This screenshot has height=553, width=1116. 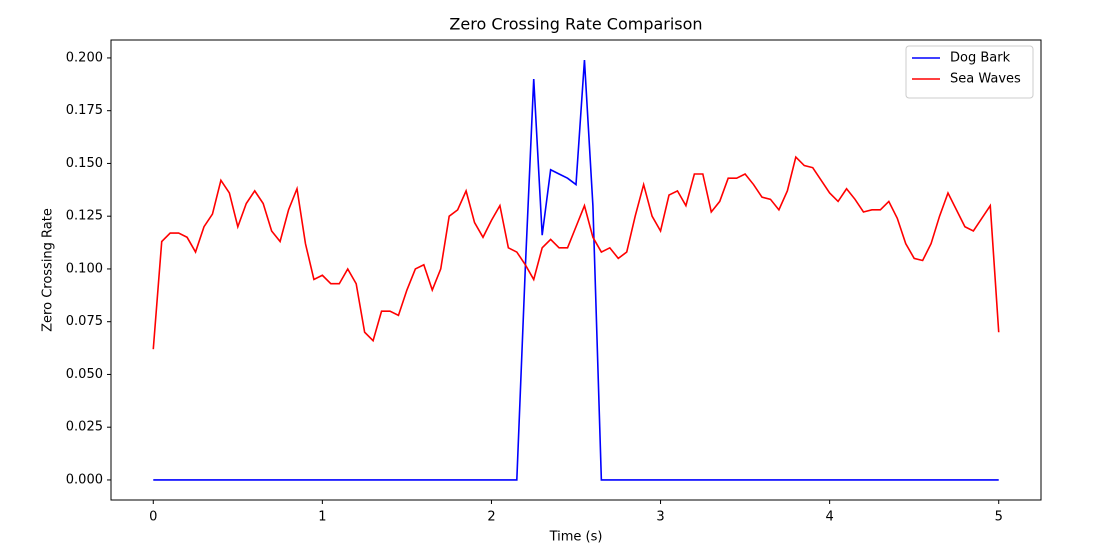 I want to click on y-tick-label: 0.075, so click(x=84, y=321).